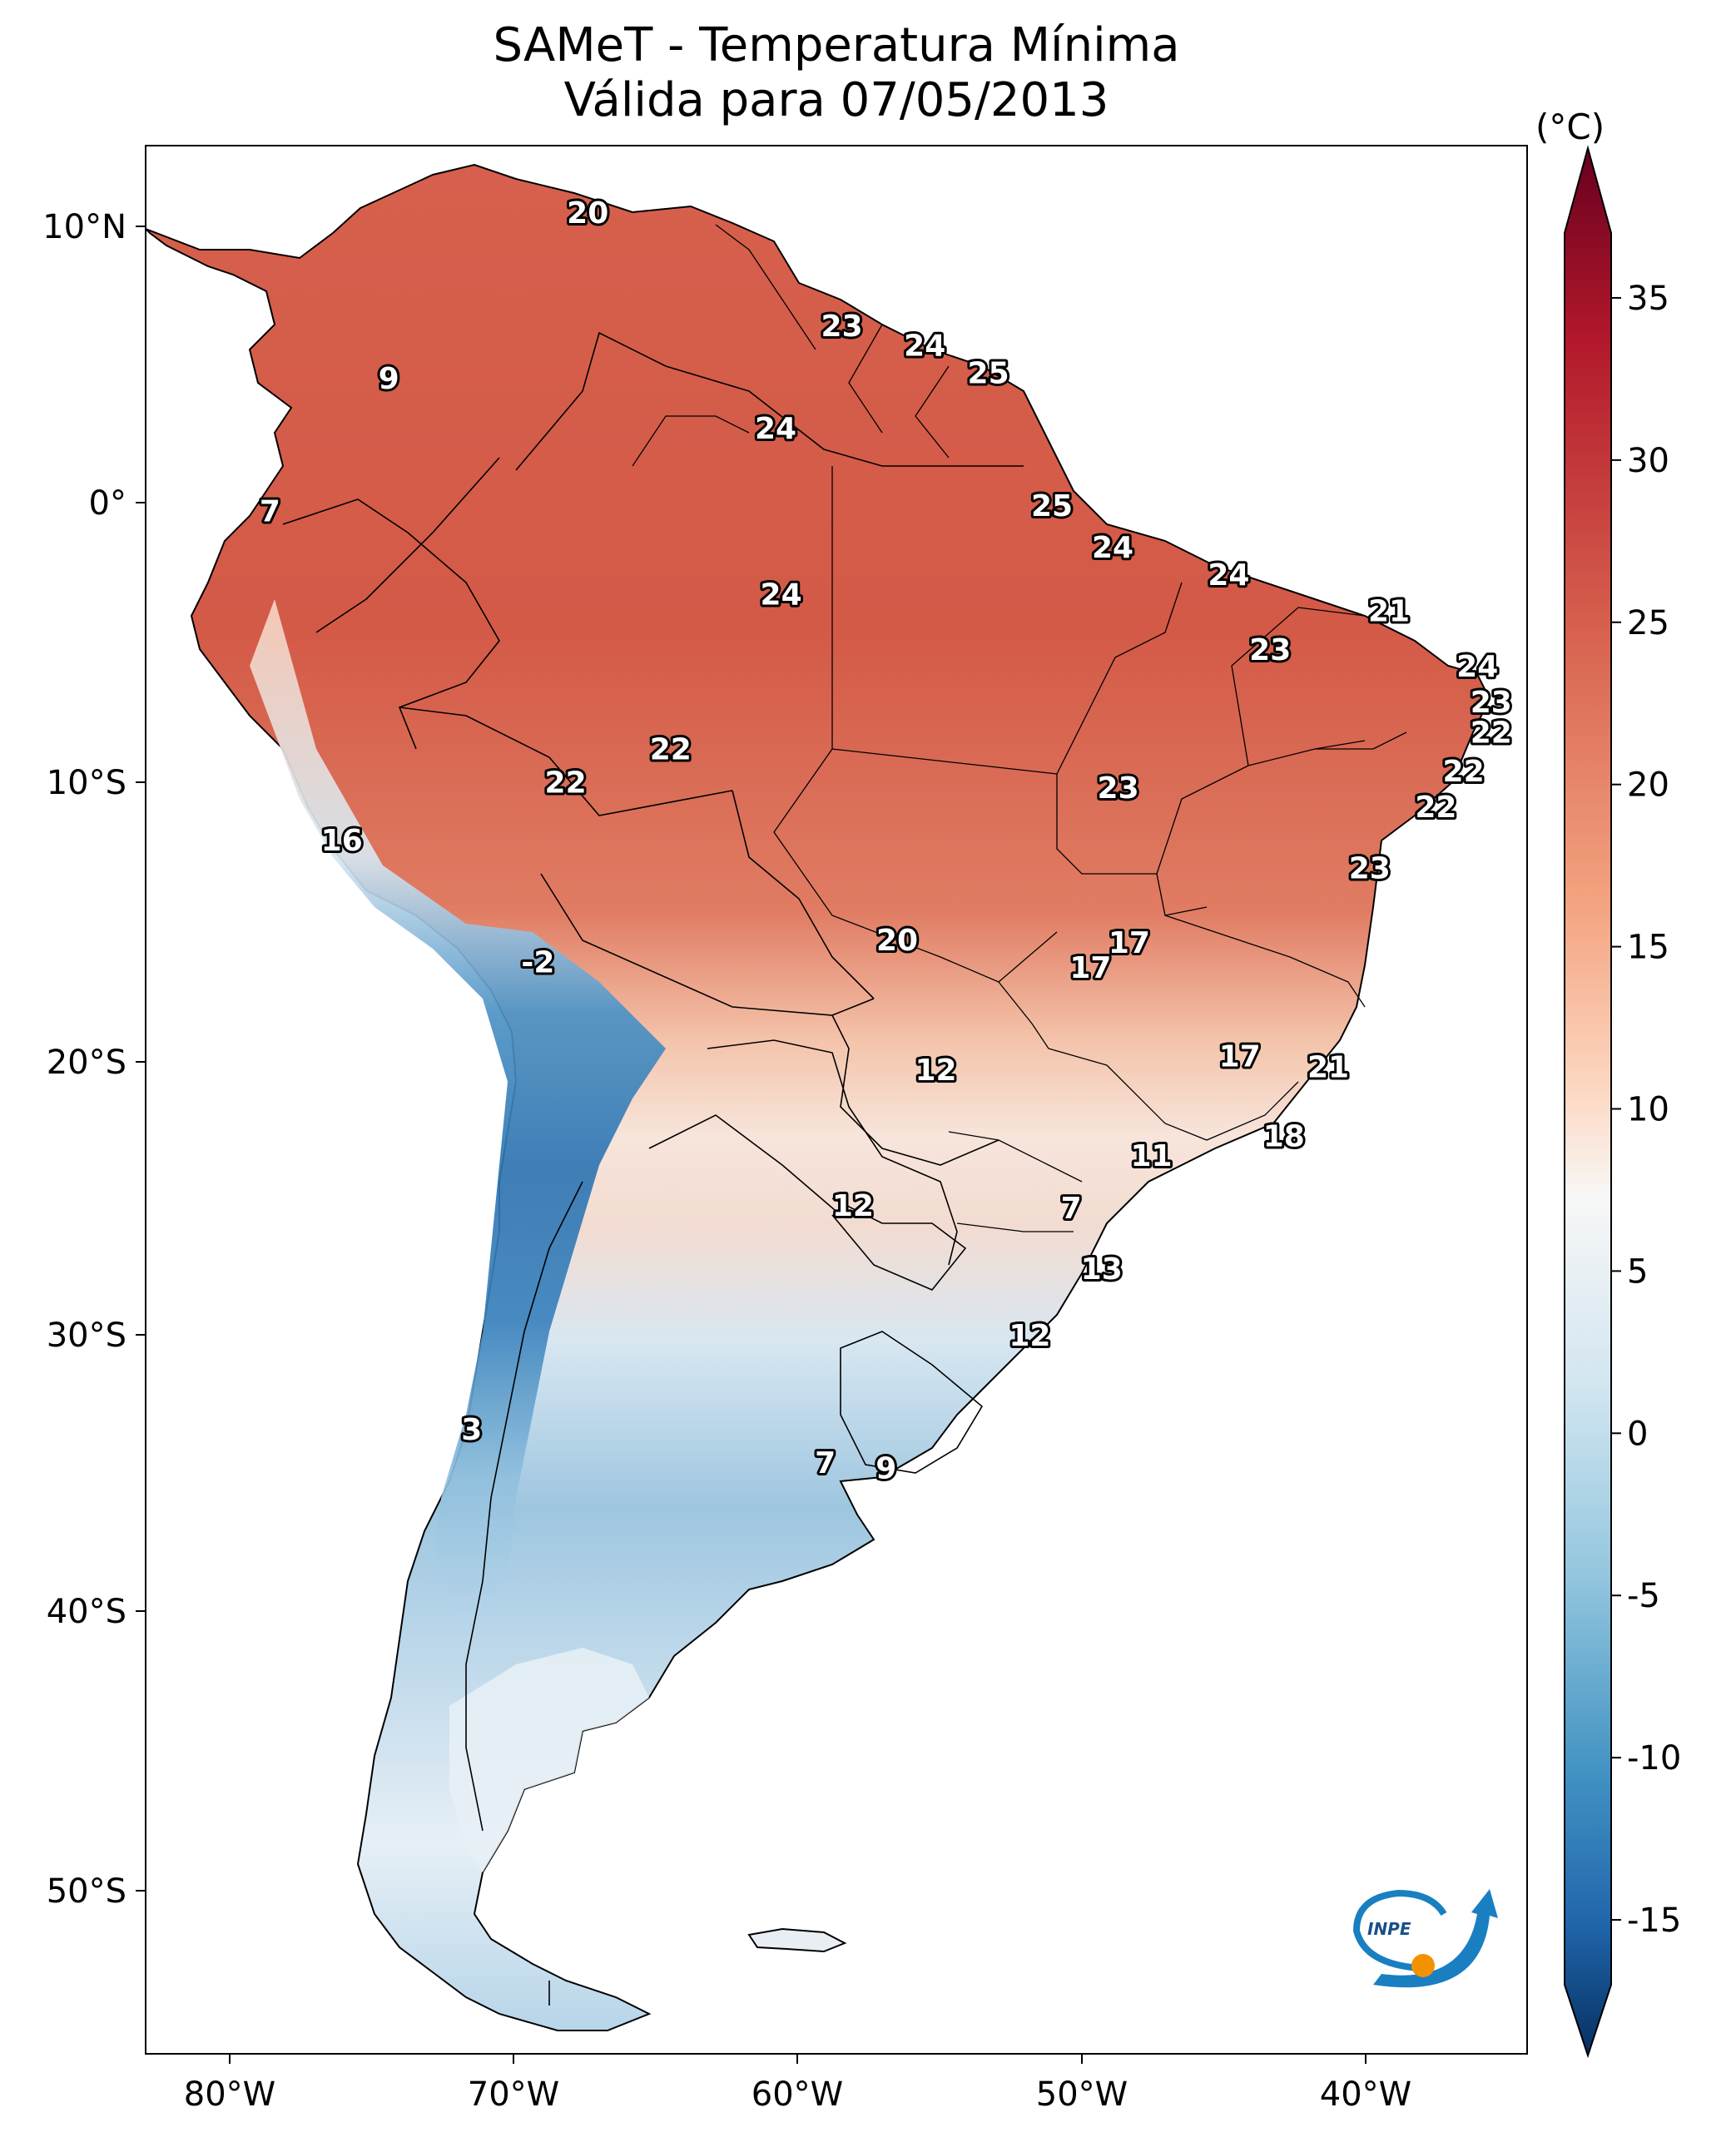 The image size is (1736, 2152). What do you see at coordinates (472, 1430) in the screenshot?
I see `station-value-label: 3` at bounding box center [472, 1430].